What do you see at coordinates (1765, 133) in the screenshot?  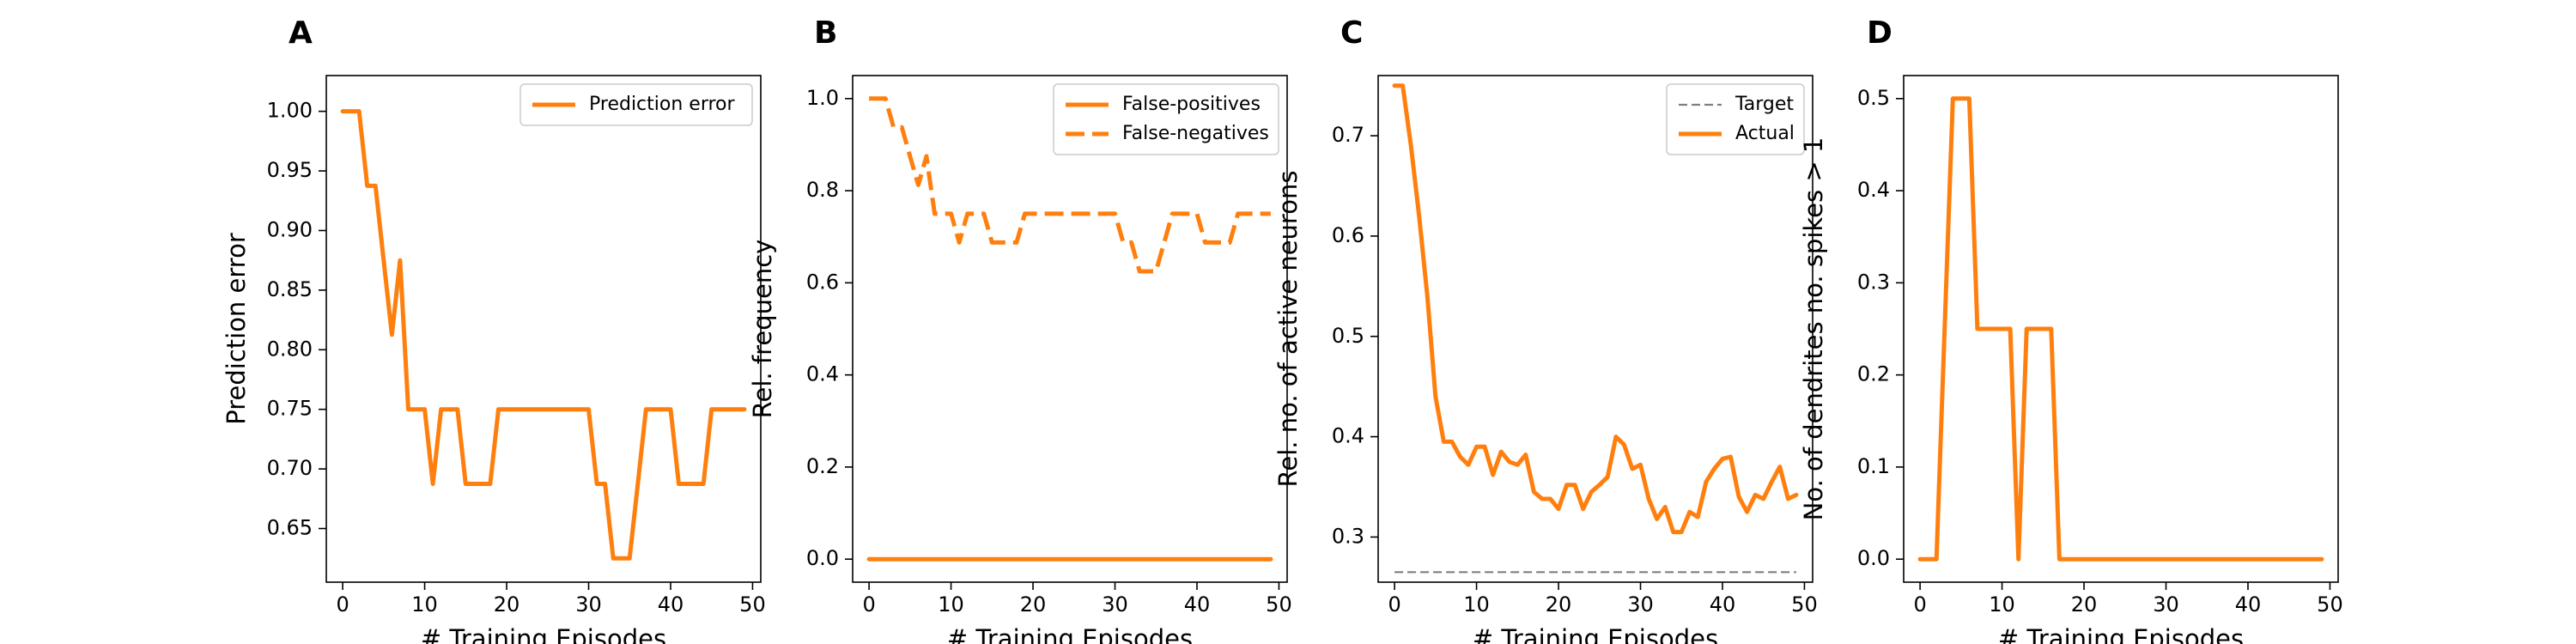 I see `legend-label: Actual` at bounding box center [1765, 133].